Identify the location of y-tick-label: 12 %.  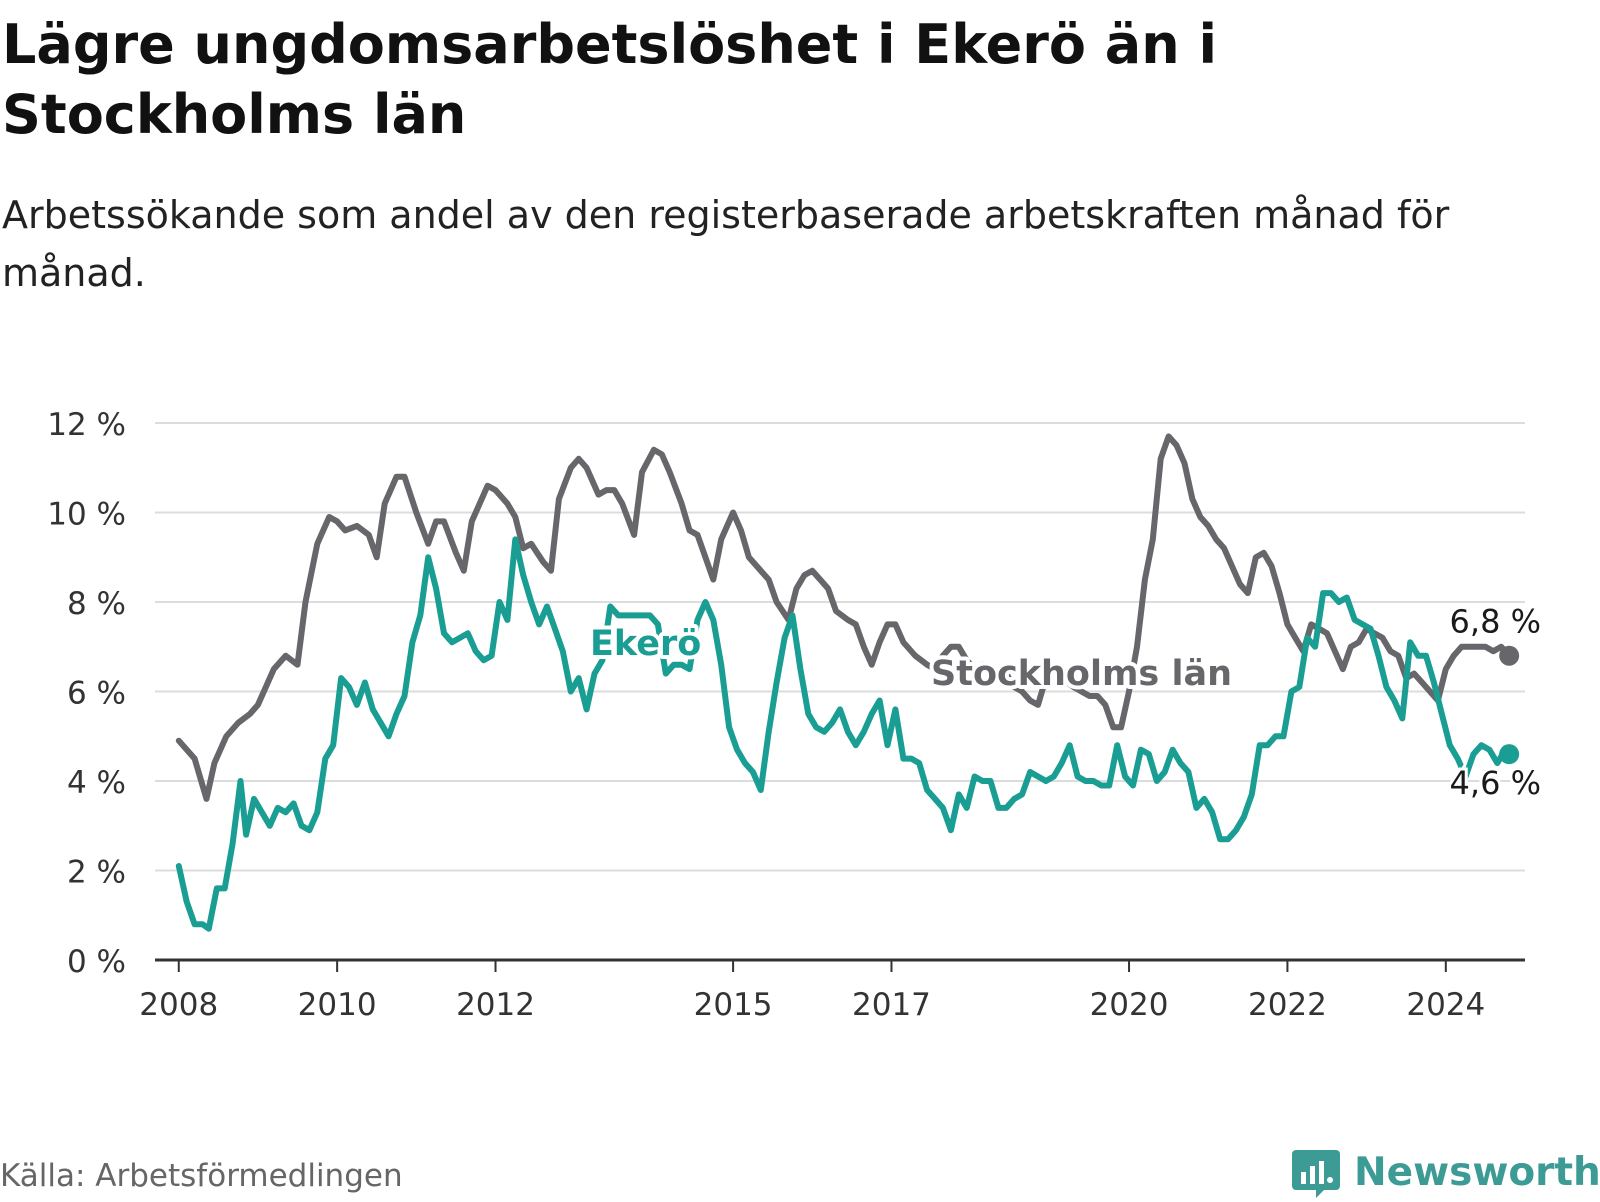
(86, 425).